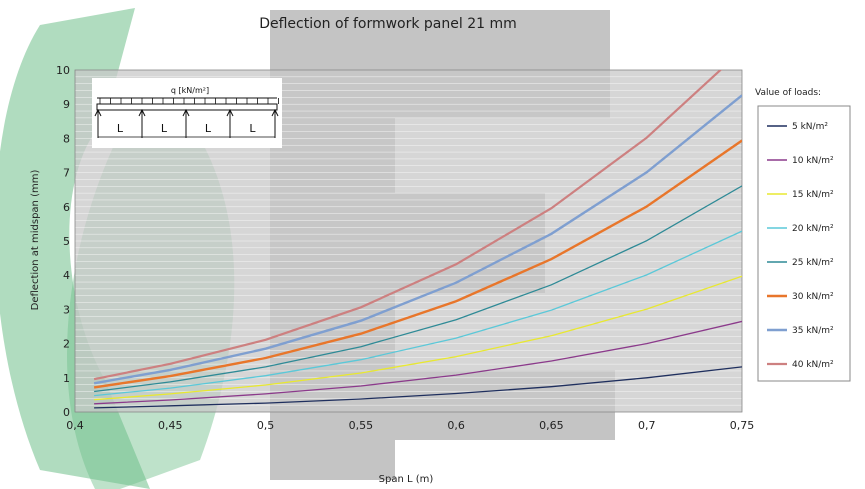  What do you see at coordinates (813, 263) in the screenshot?
I see `legend-label: 25 kN/m²` at bounding box center [813, 263].